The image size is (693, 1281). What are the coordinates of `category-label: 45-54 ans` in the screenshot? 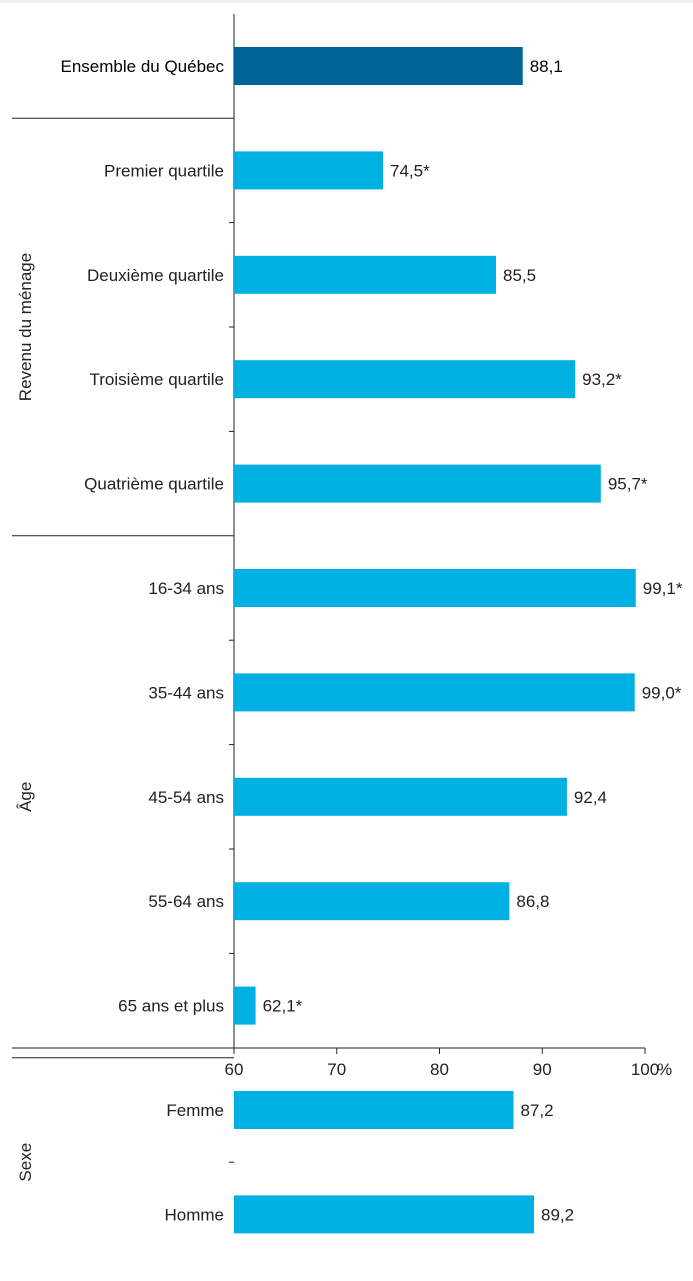 It's located at (186, 797).